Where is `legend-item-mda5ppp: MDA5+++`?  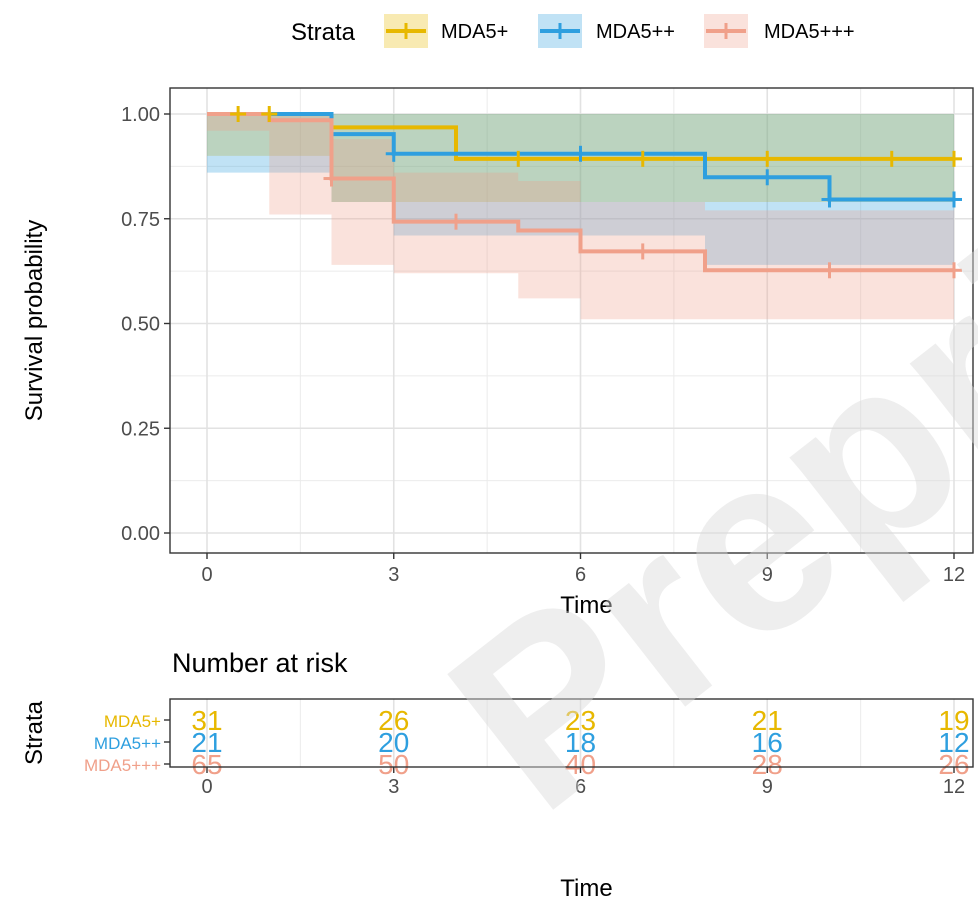
legend-item-mda5ppp: MDA5+++ is located at coordinates (779, 31).